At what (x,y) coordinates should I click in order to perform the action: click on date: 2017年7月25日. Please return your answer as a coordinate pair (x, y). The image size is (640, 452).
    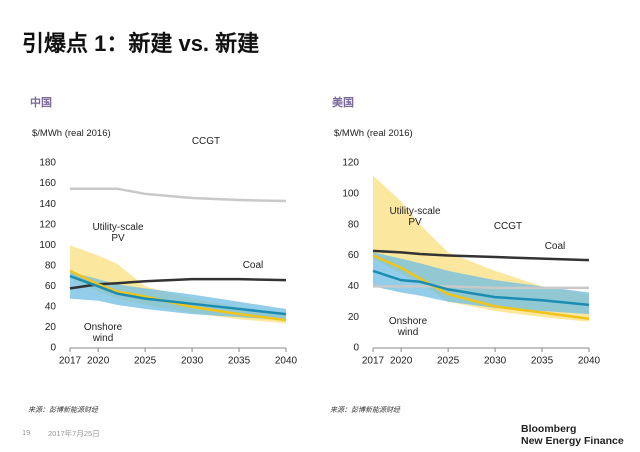
    Looking at the image, I should click on (74, 433).